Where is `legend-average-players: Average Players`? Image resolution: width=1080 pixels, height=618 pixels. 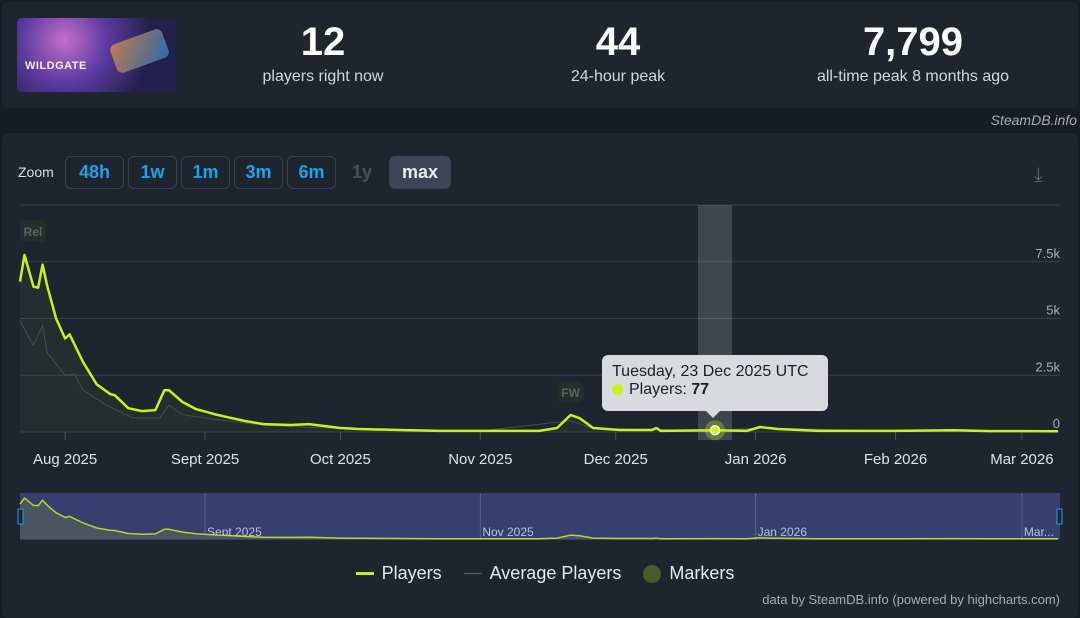
legend-average-players: Average Players is located at coordinates (542, 573).